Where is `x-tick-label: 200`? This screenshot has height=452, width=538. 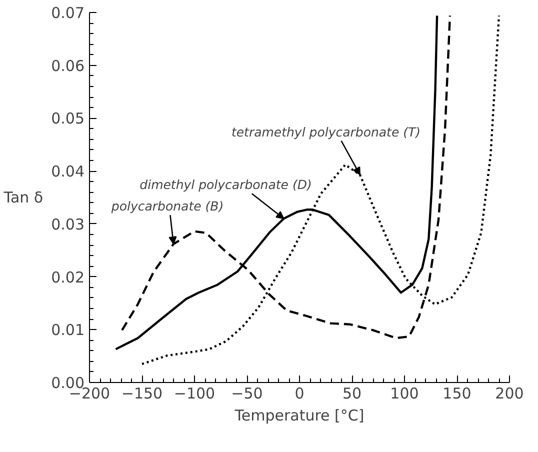
x-tick-label: 200 is located at coordinates (509, 393).